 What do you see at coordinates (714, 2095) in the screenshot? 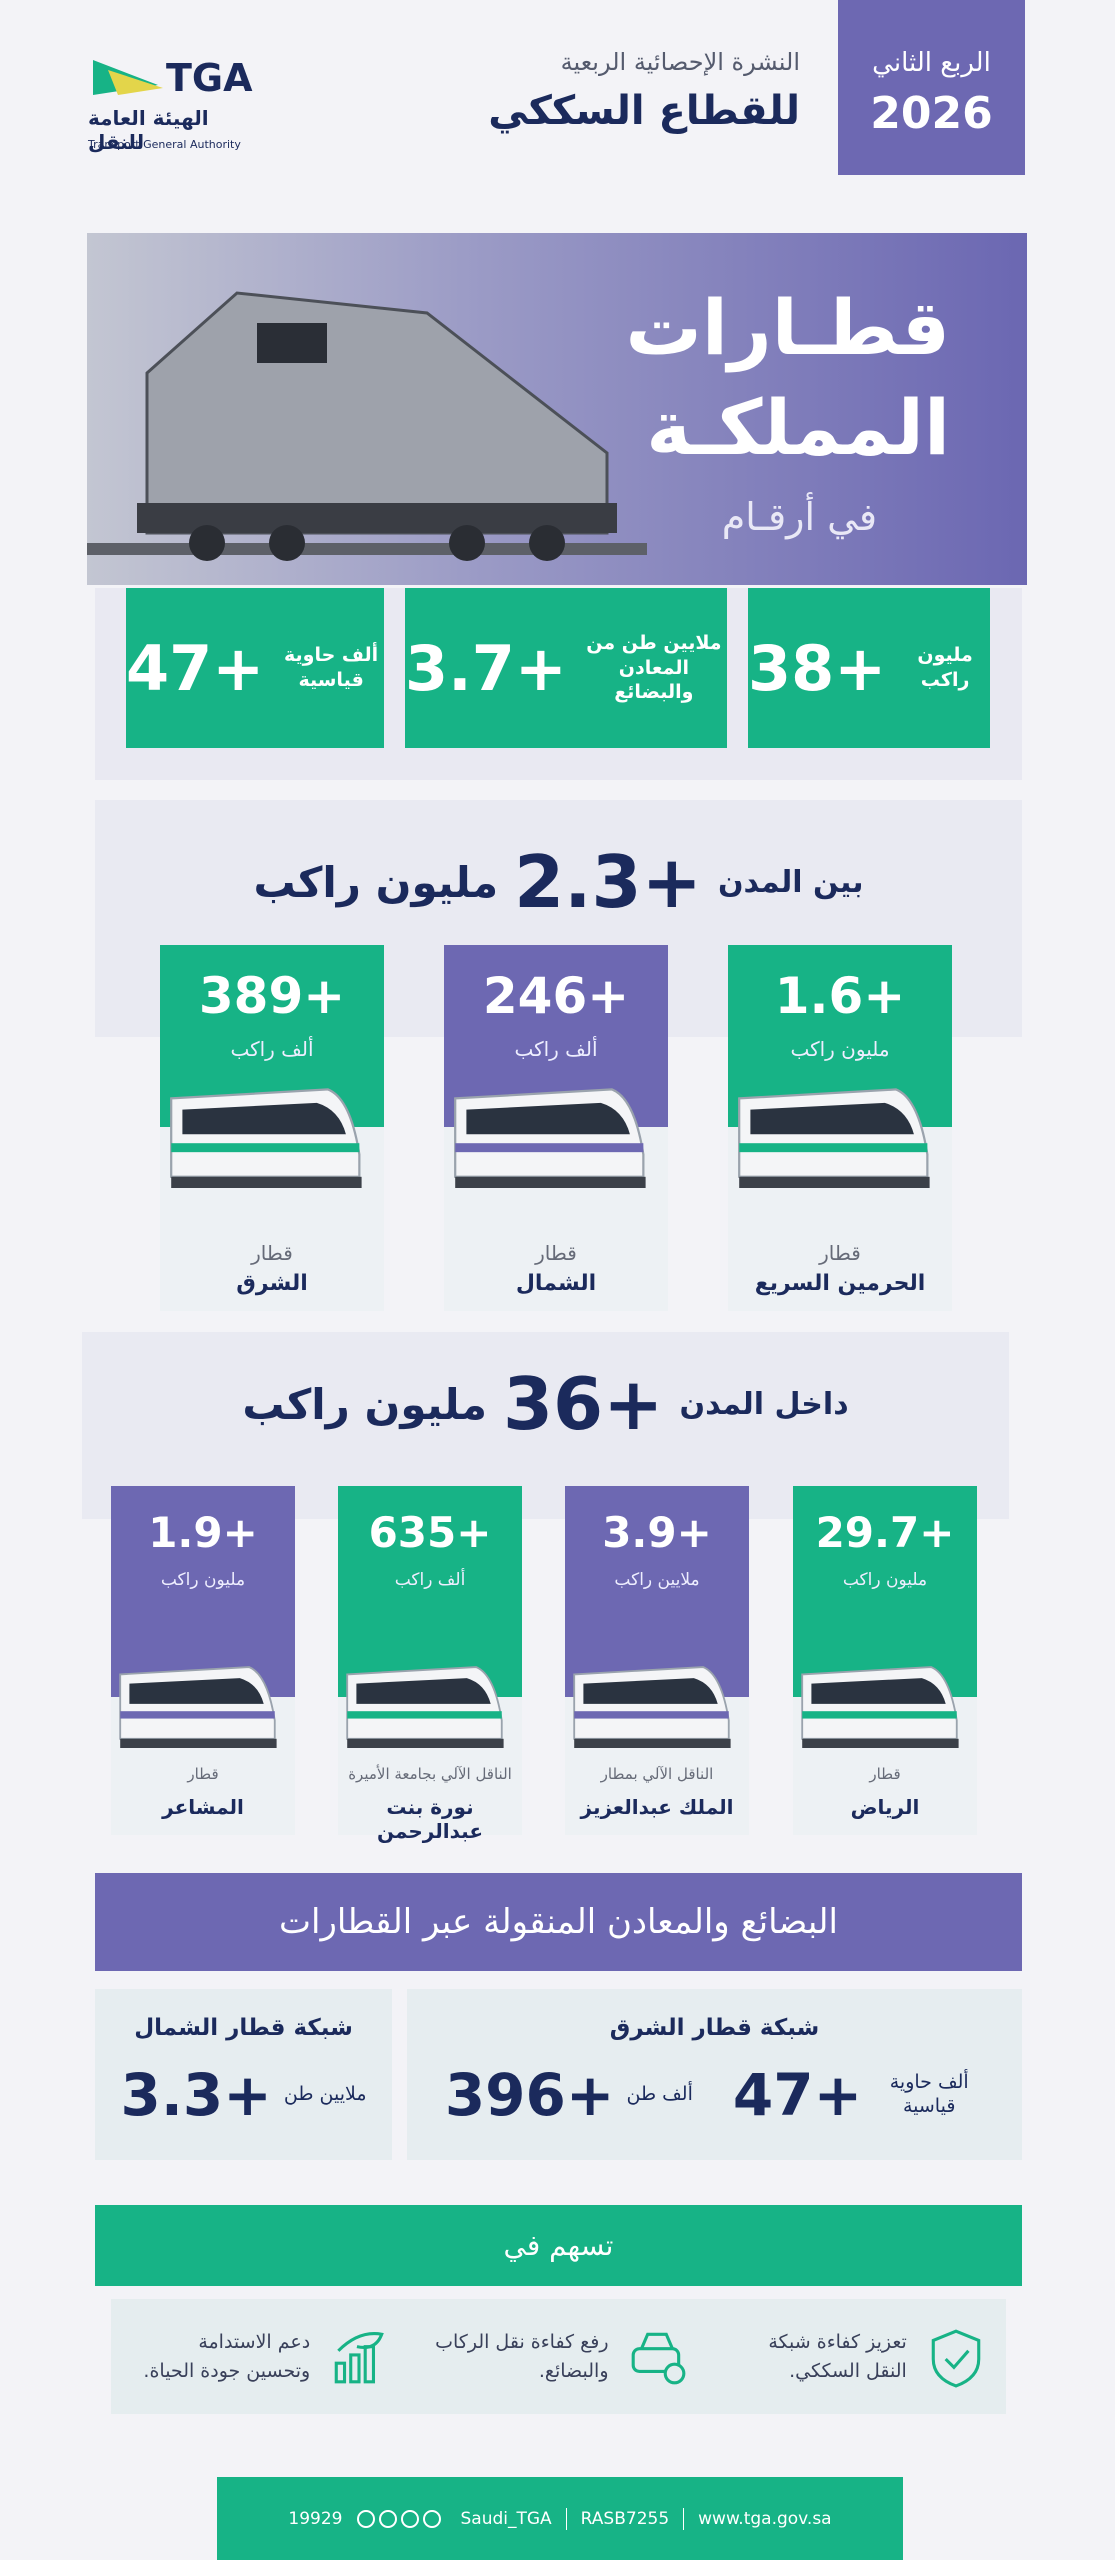
I see `network-items: ألف حاوية قياسية +47 ألف طن +396` at bounding box center [714, 2095].